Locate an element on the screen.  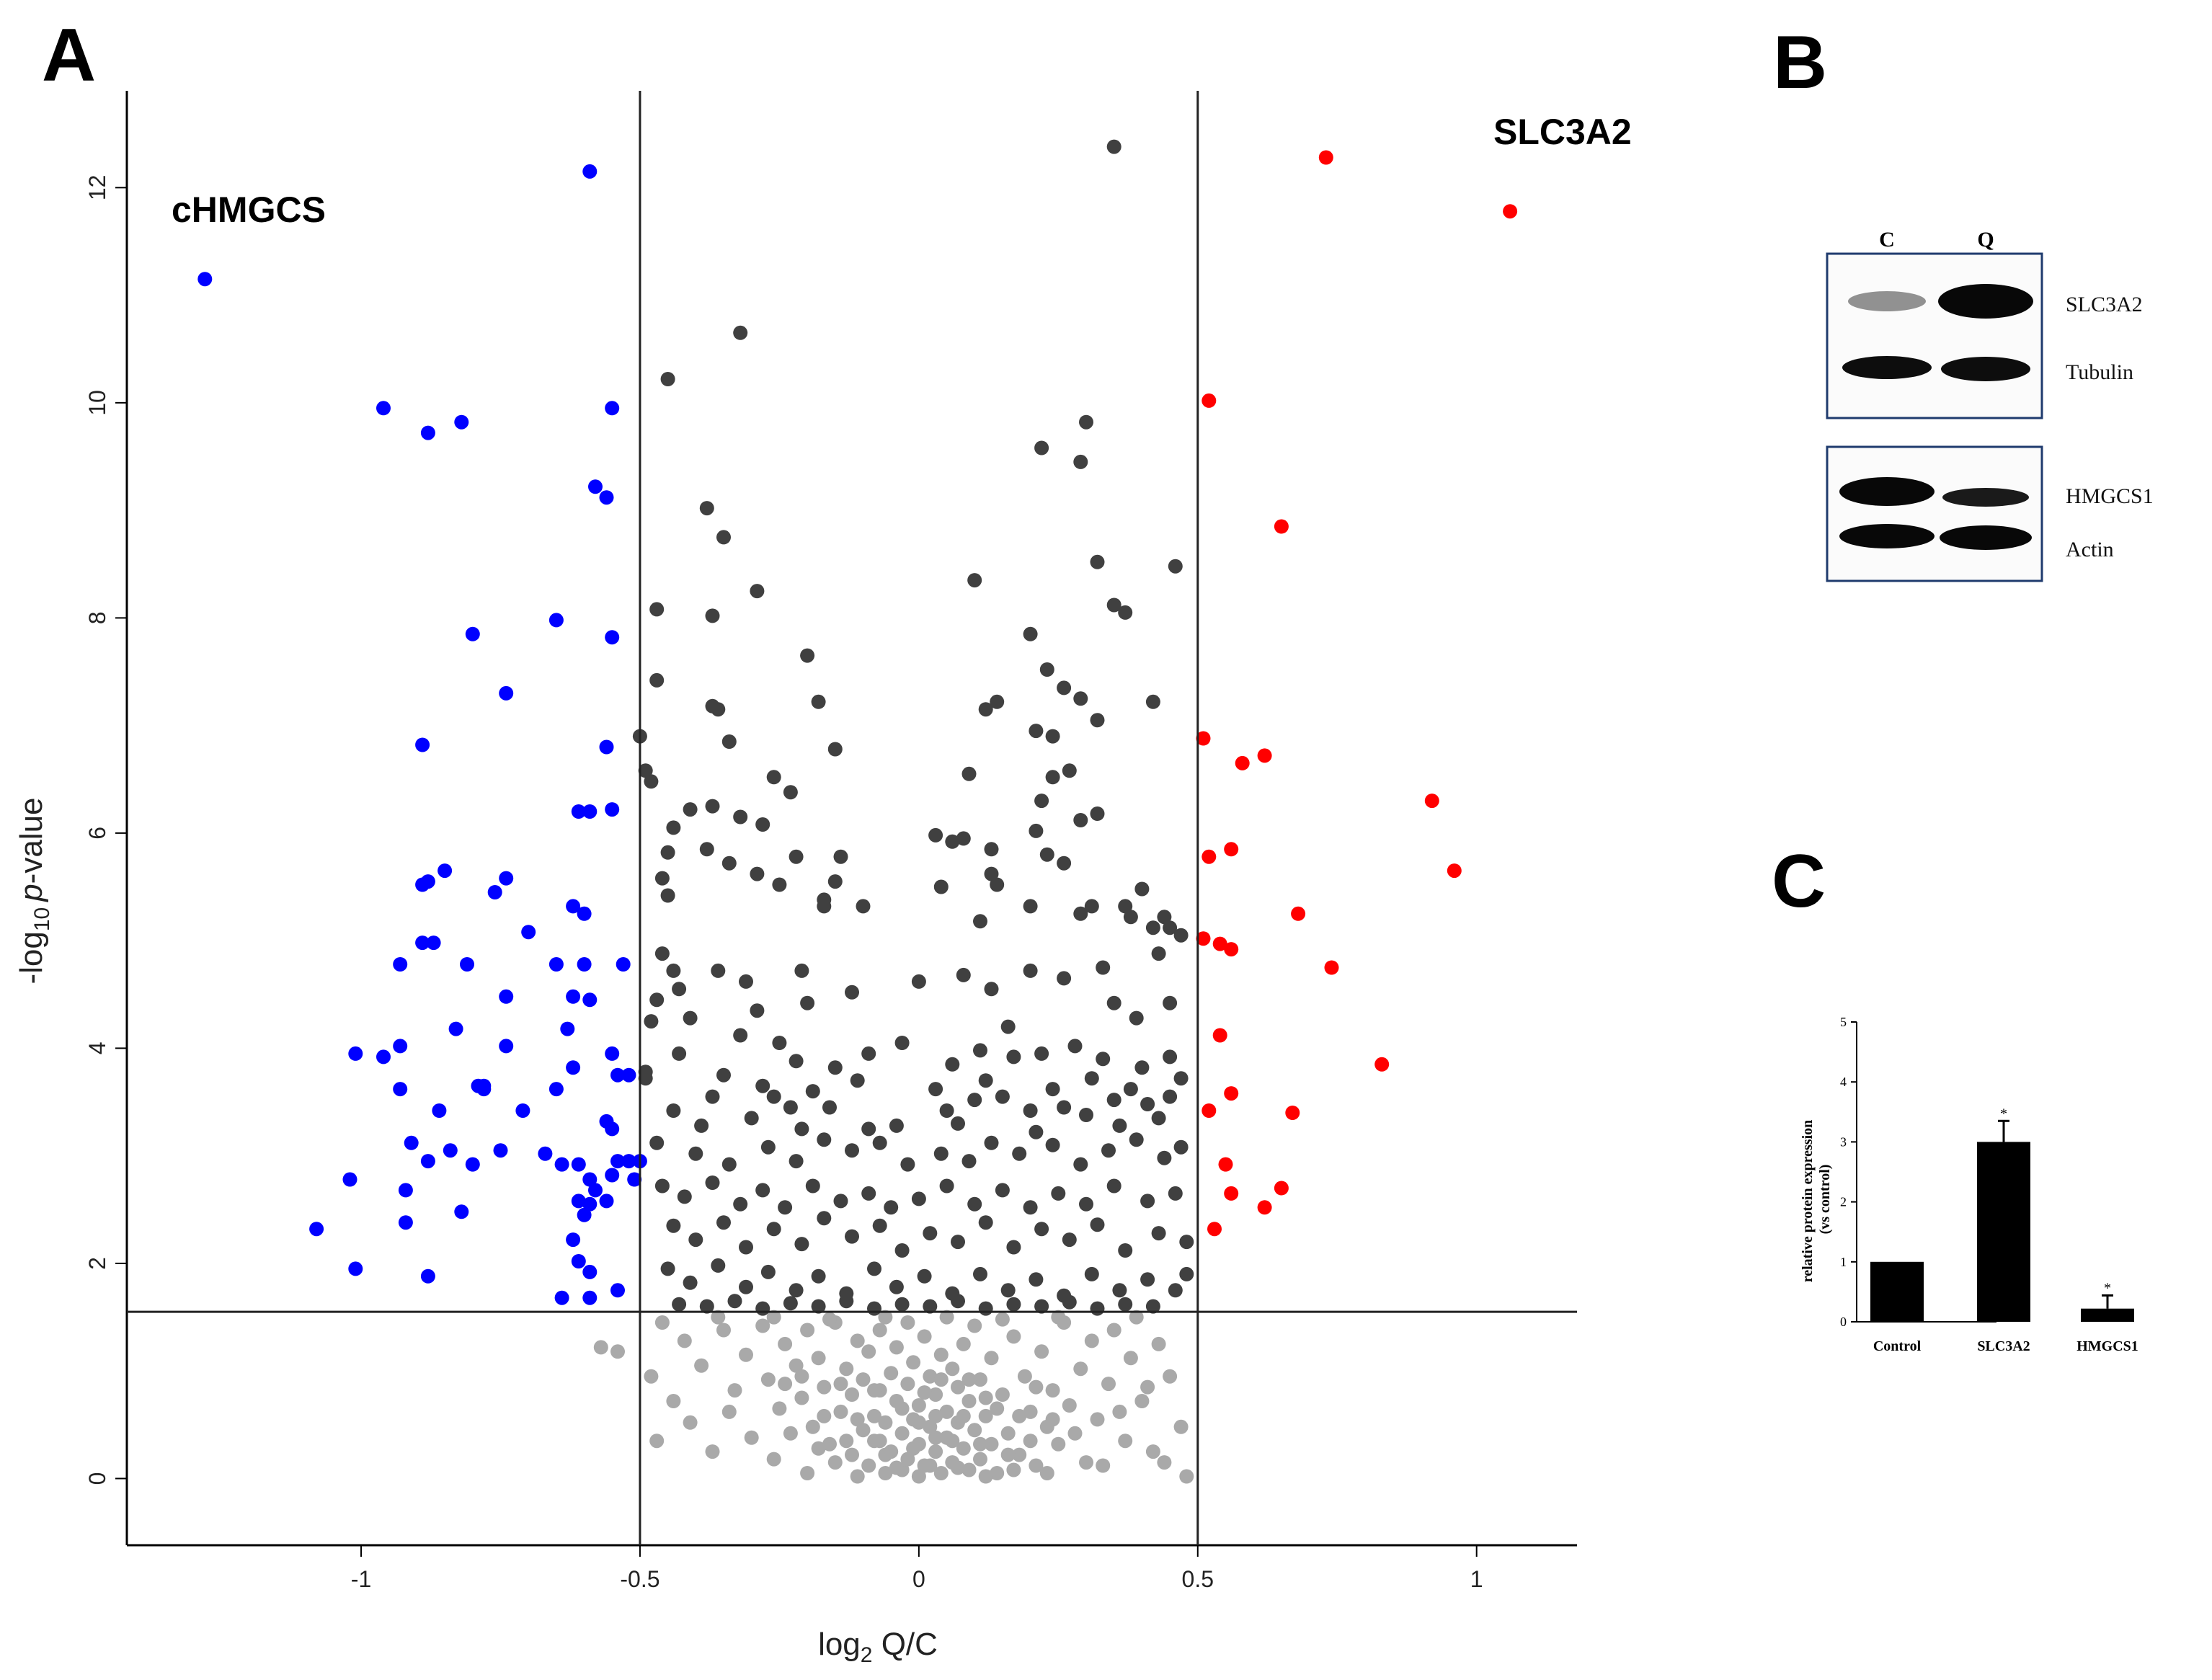
series-down-regulated is located at coordinates (422, 734).